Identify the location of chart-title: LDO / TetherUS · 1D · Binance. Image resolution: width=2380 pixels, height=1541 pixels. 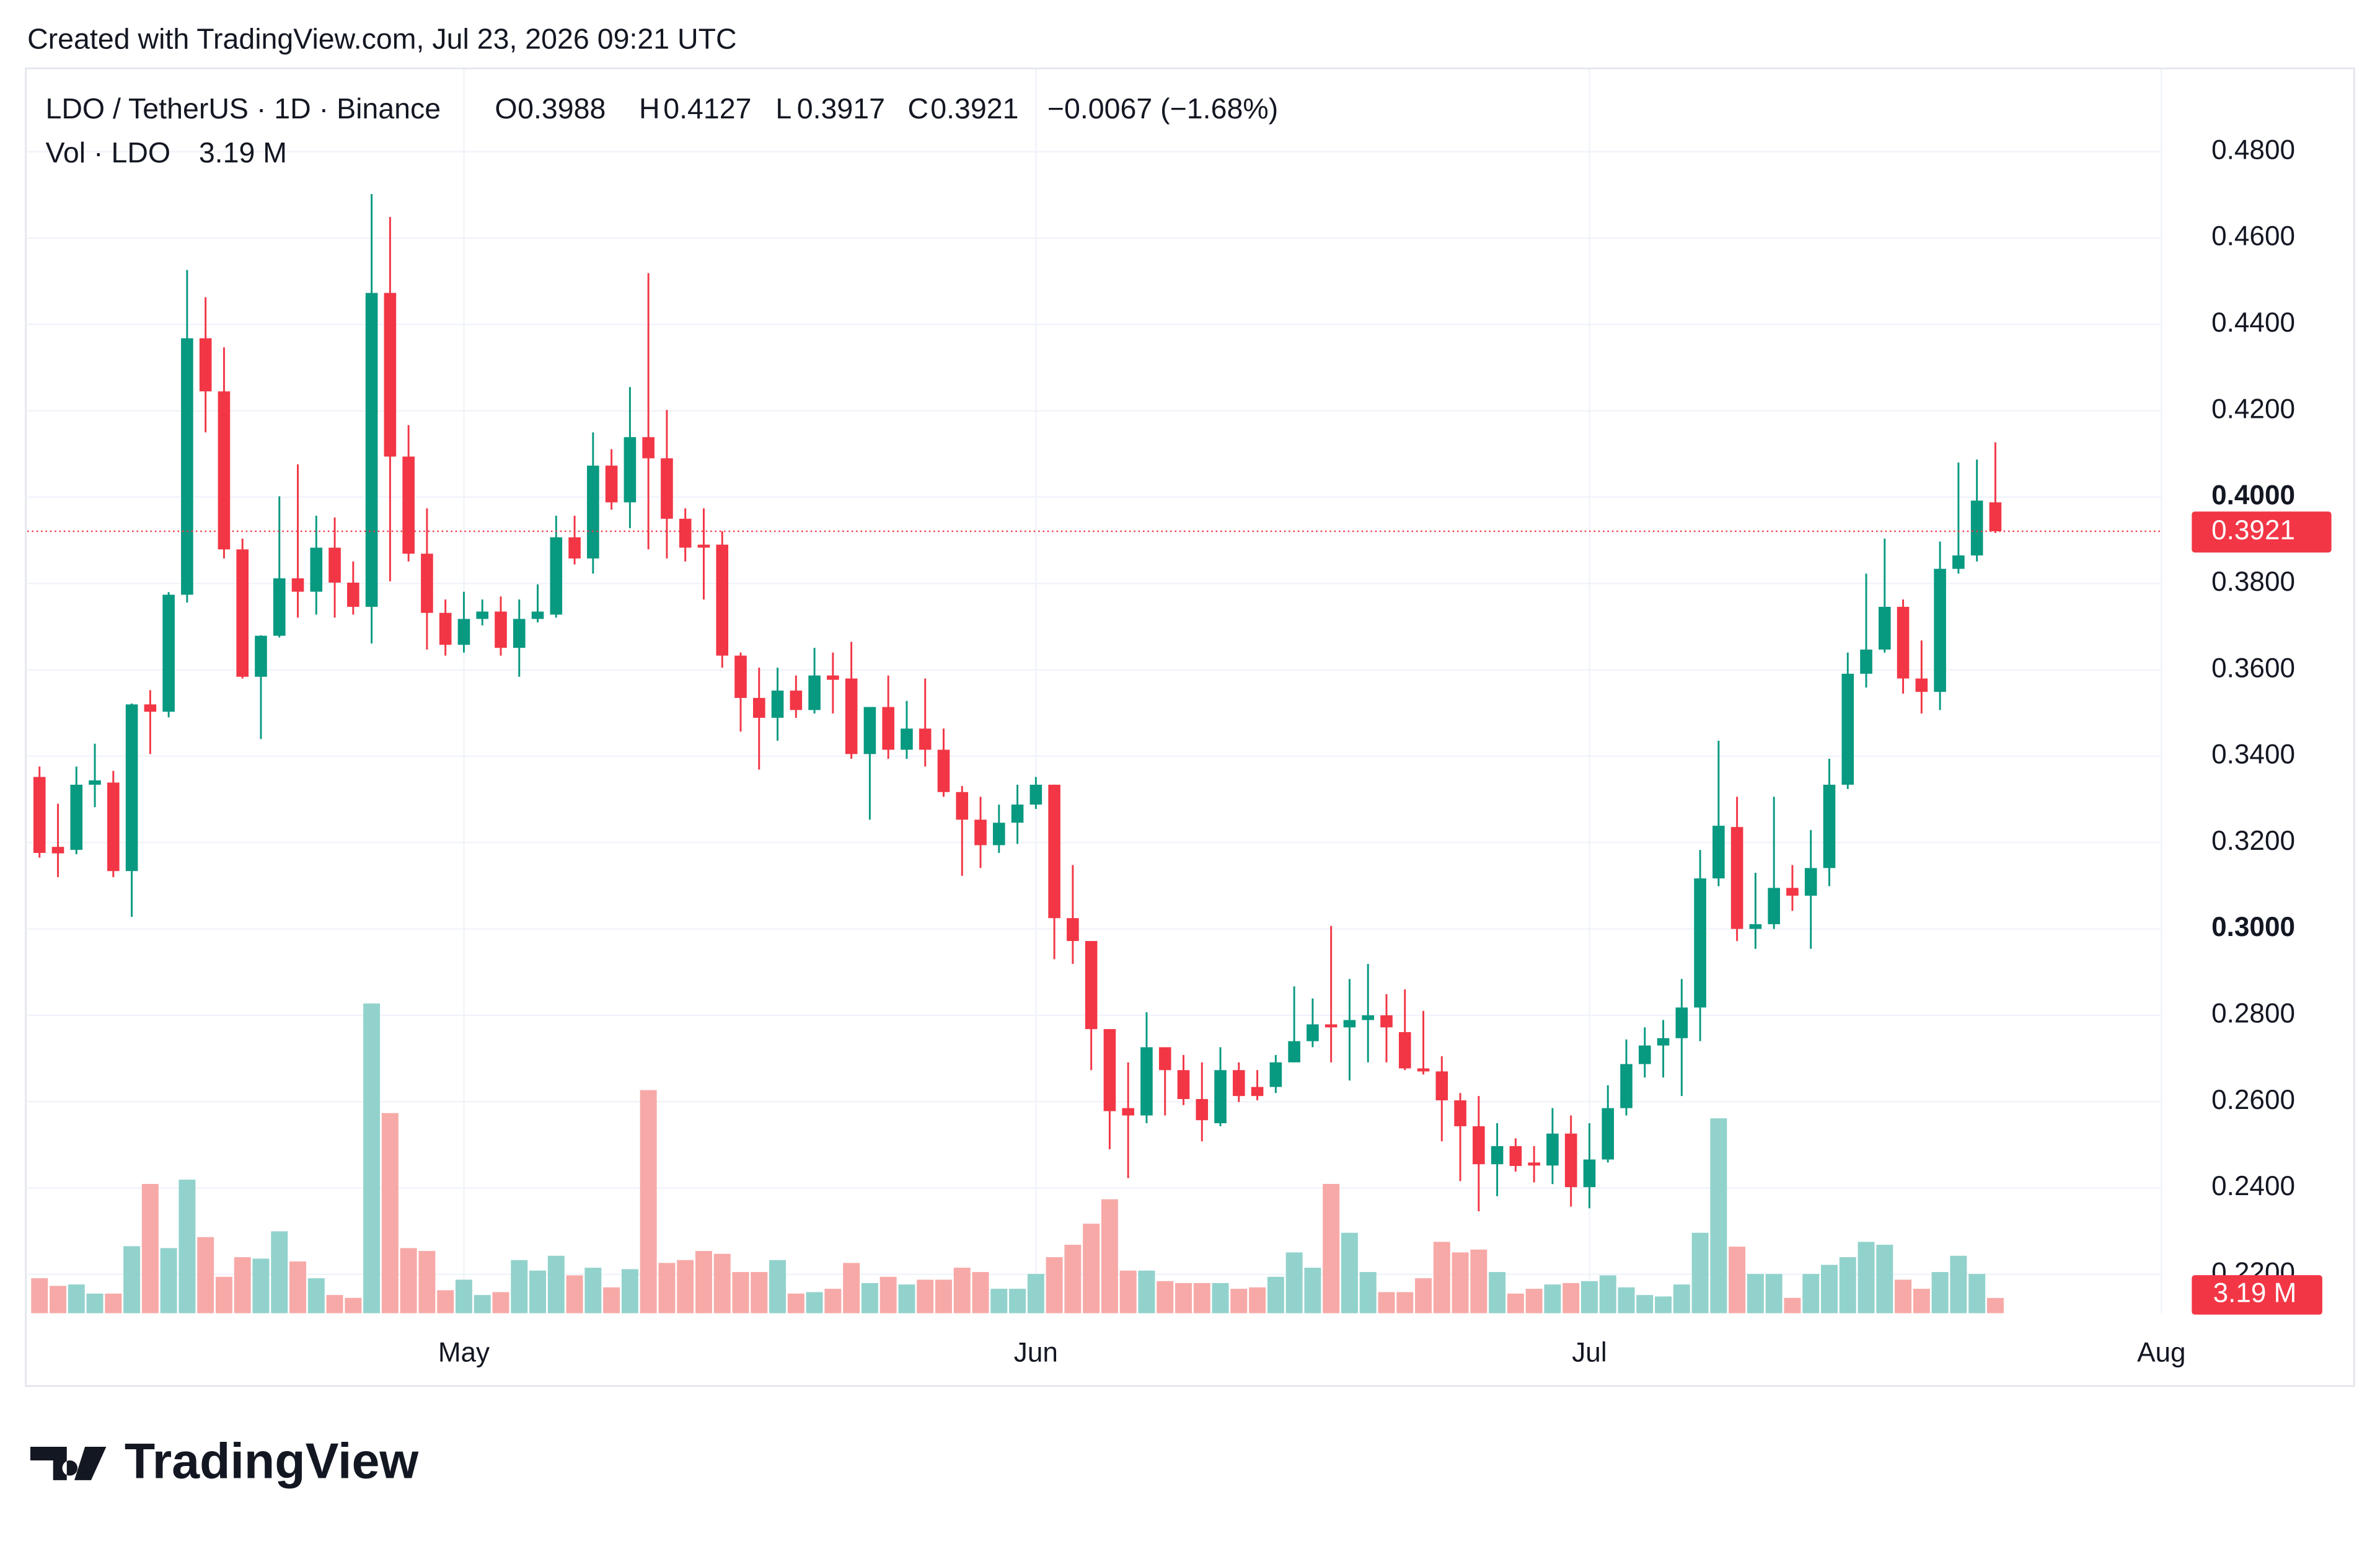
(243, 108).